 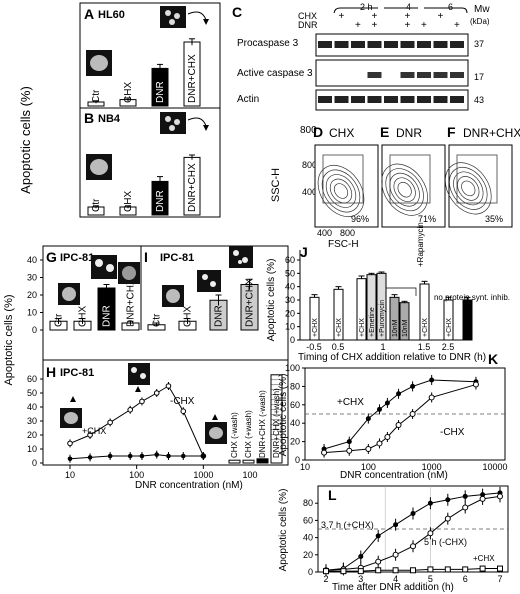 What do you see at coordinates (173, 296) in the screenshot?
I see `cell-nucleus` at bounding box center [173, 296].